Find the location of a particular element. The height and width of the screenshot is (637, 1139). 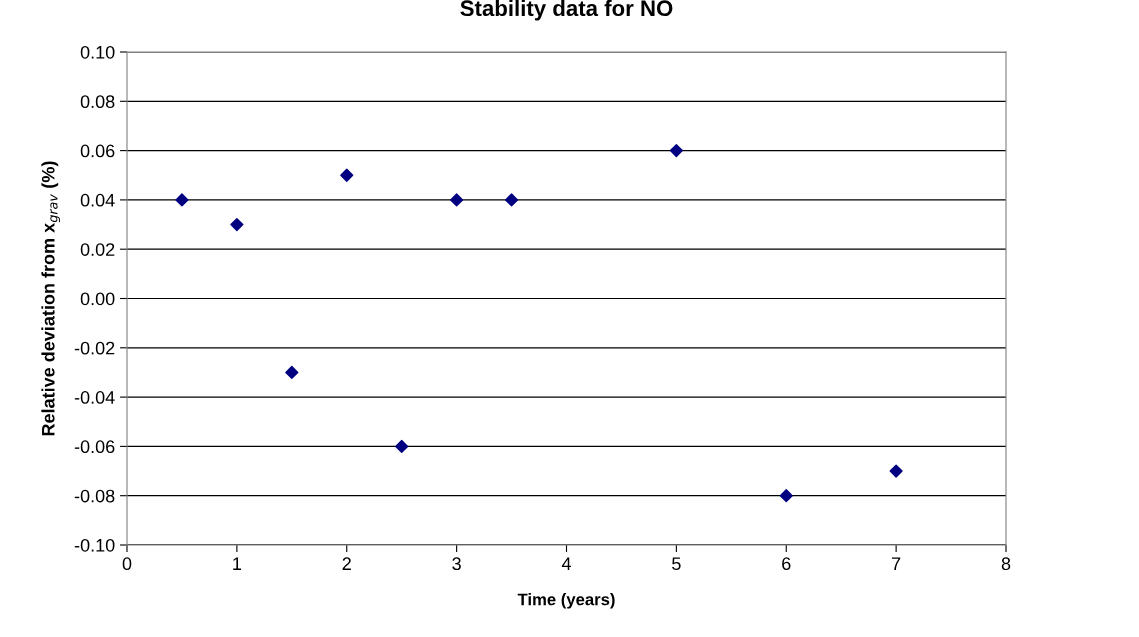

y-tick-label: -0.04 is located at coordinates (94, 397).